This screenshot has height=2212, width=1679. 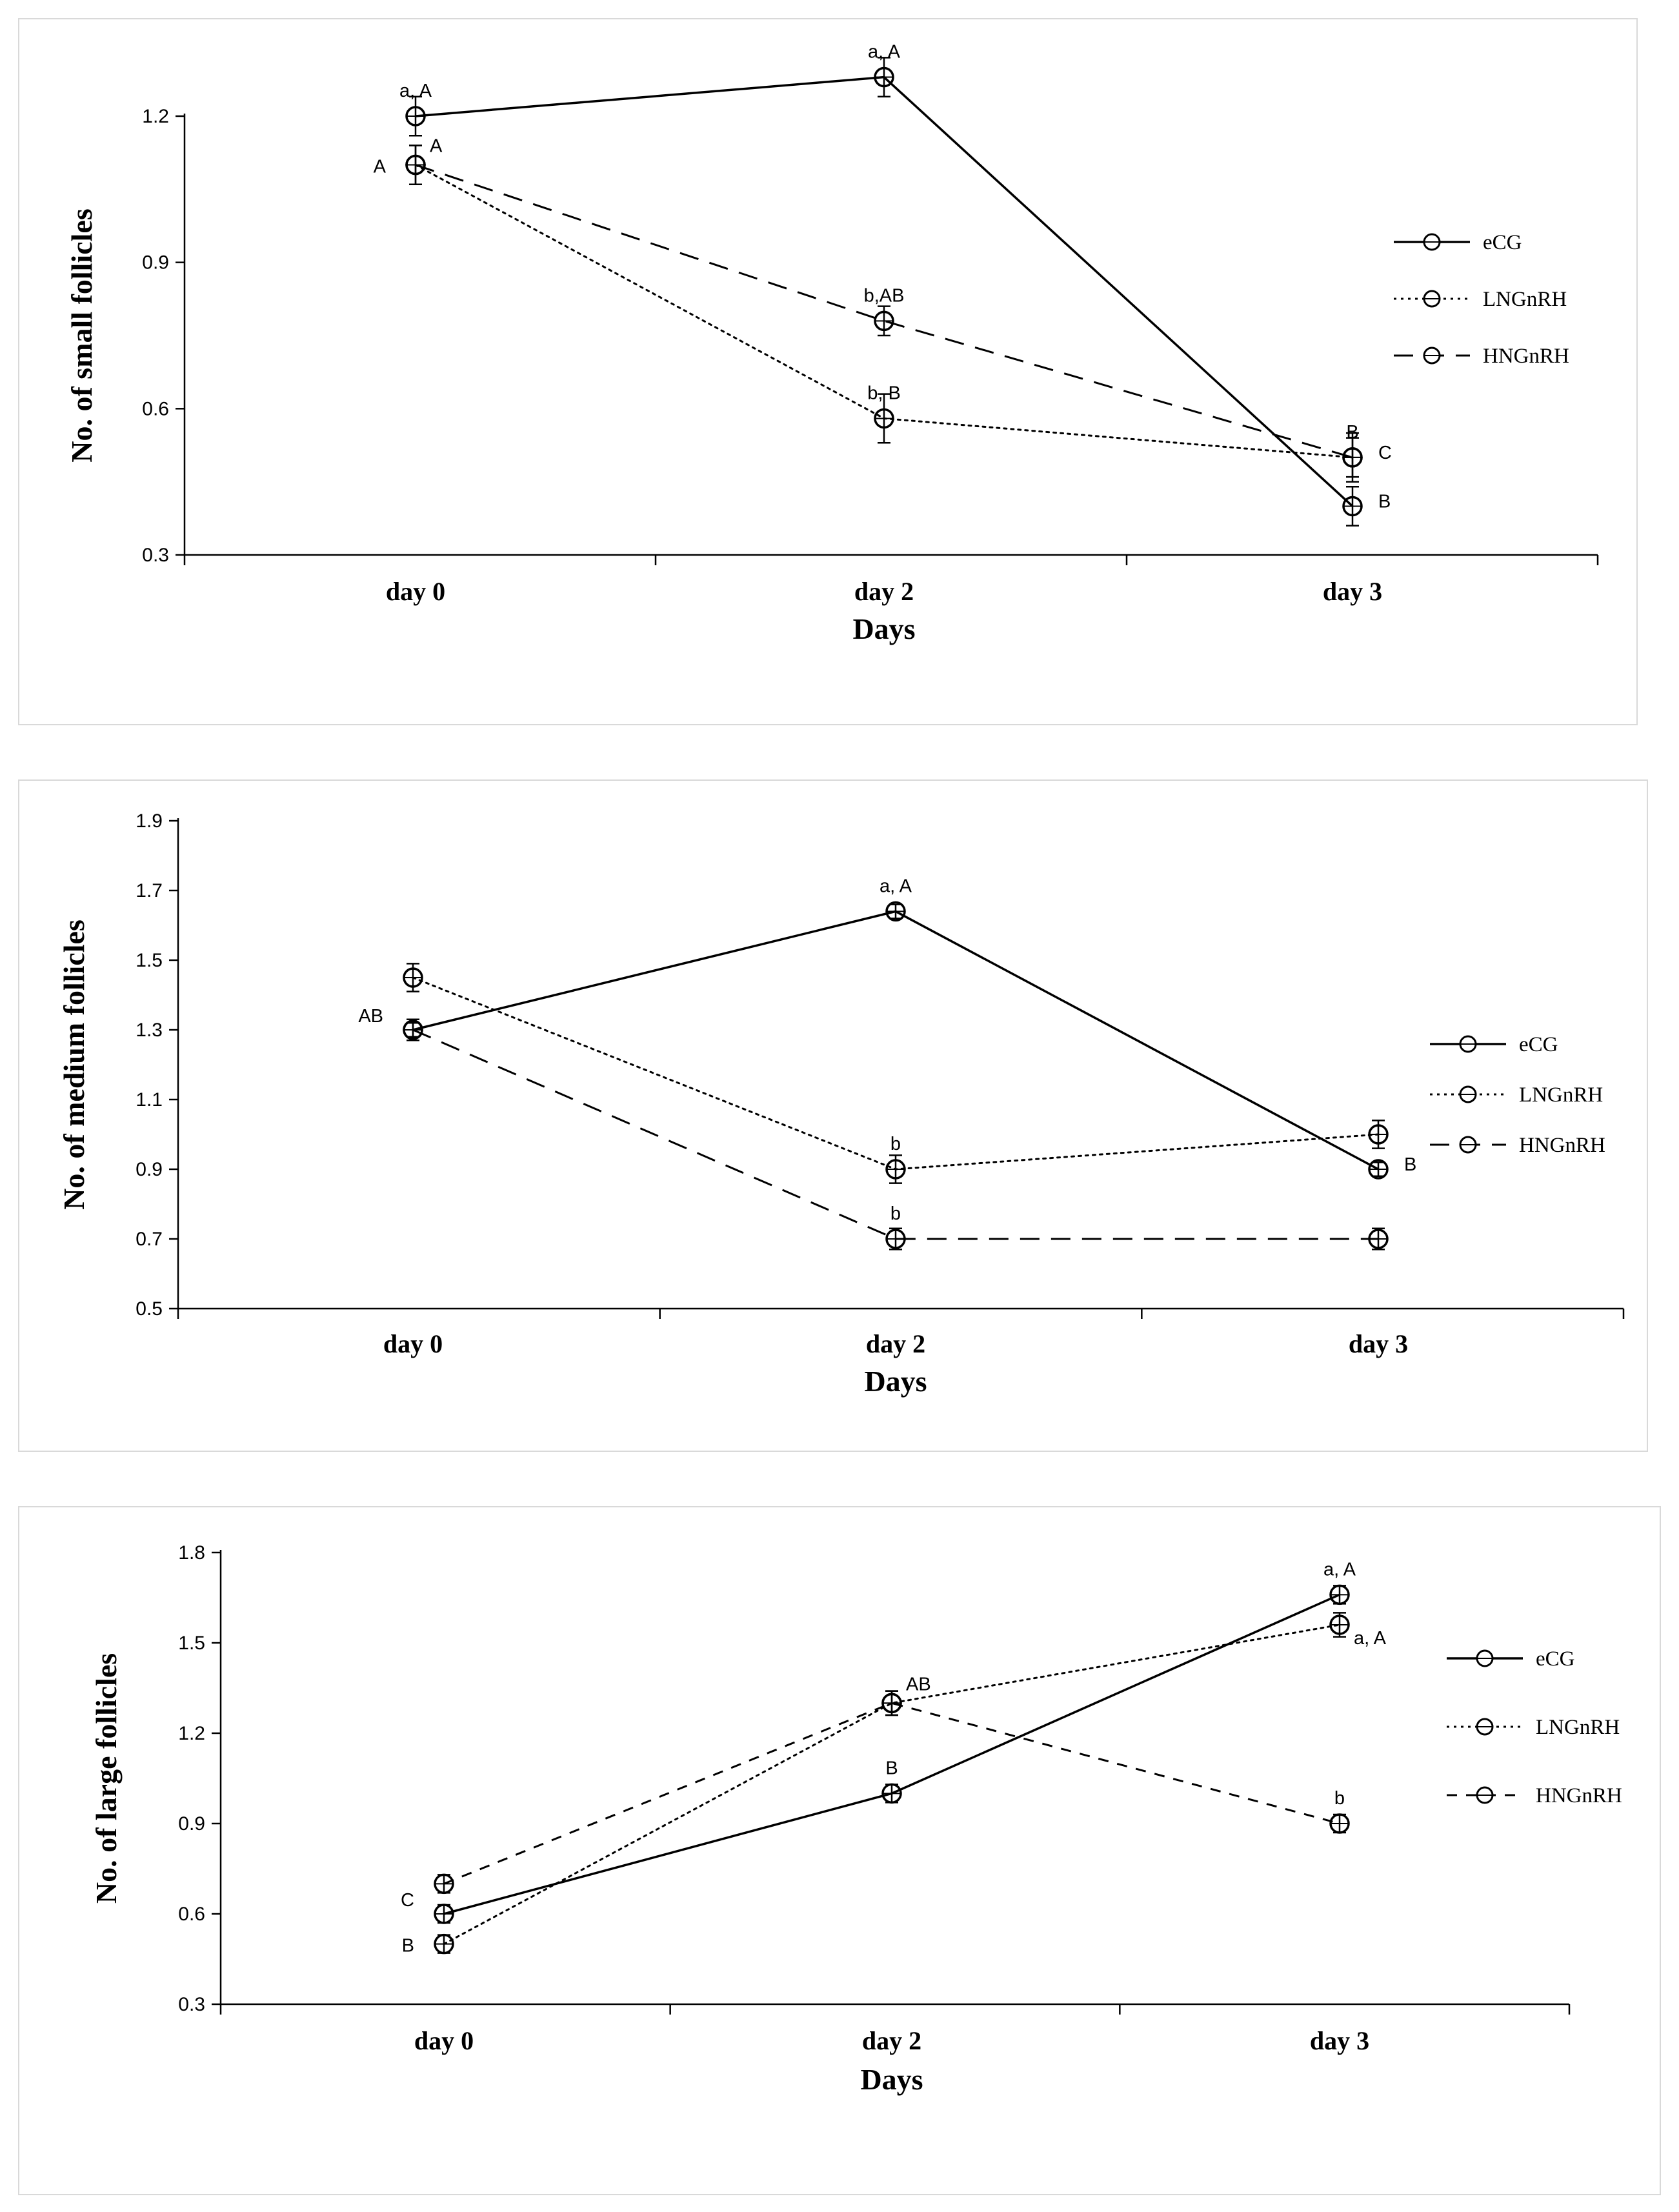 What do you see at coordinates (149, 890) in the screenshot?
I see `y-tick-label: 1.7` at bounding box center [149, 890].